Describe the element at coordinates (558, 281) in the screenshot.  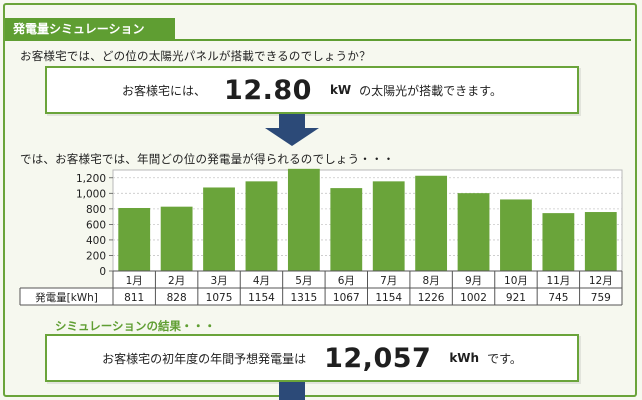
I see `month-label: 11月` at that location.